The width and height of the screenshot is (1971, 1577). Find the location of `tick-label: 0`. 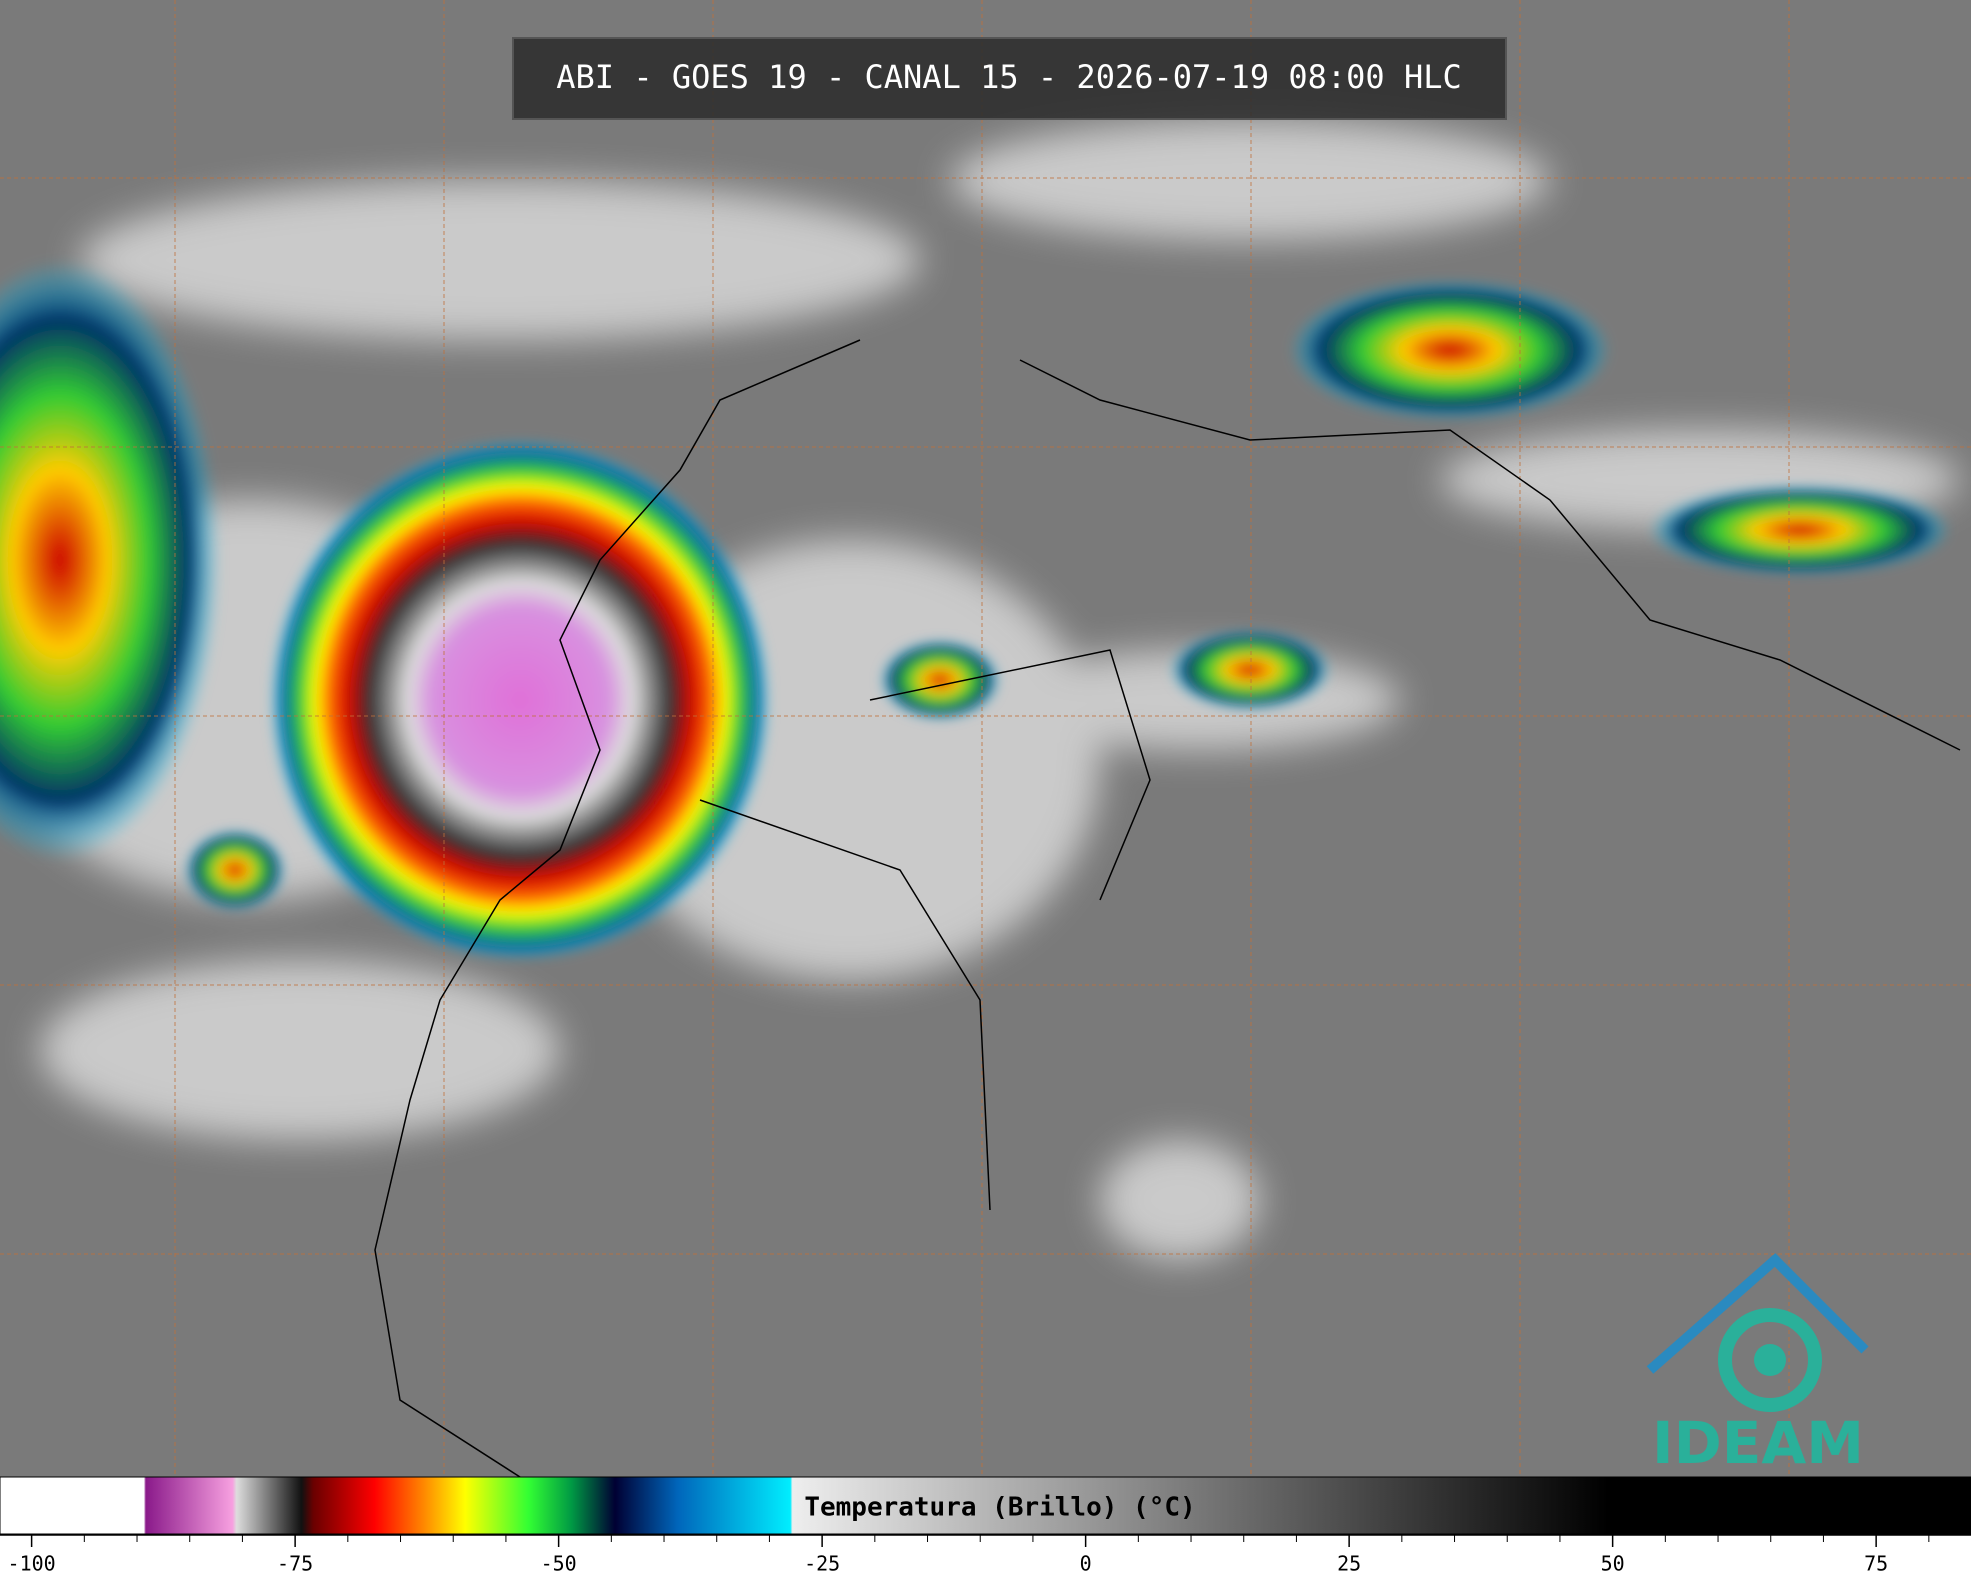

tick-label: 0 is located at coordinates (1086, 1564).